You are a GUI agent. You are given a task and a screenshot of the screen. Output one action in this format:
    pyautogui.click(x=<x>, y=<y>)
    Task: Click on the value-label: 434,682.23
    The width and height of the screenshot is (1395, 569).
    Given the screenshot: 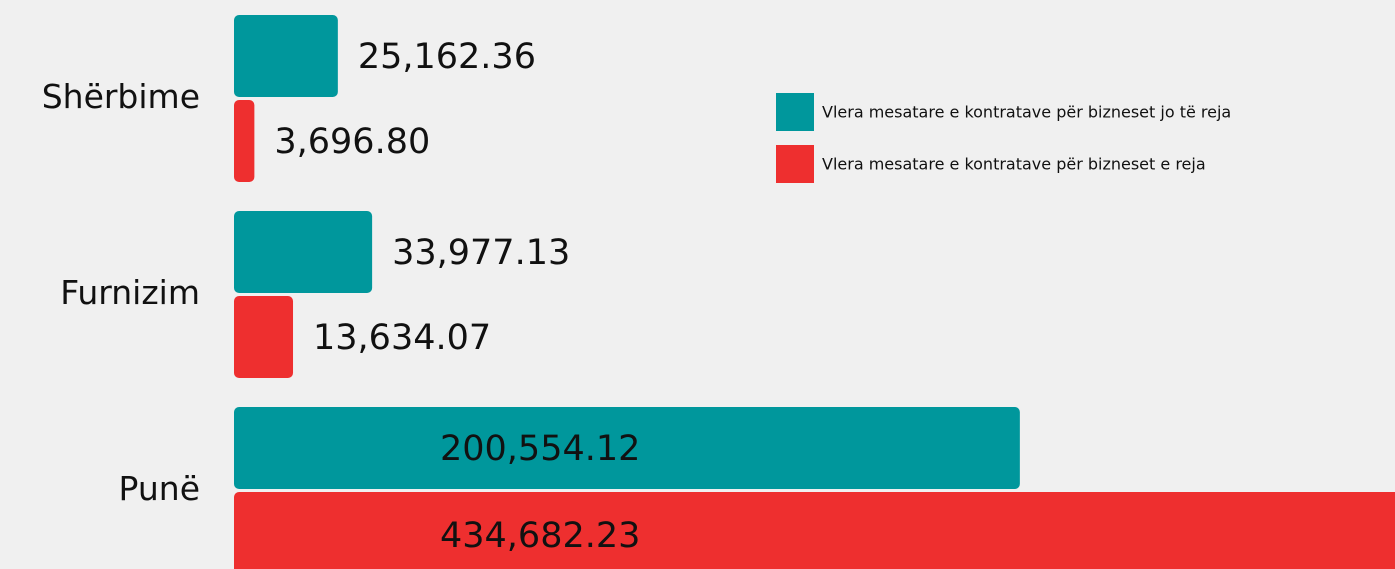 What is the action you would take?
    pyautogui.click(x=540, y=536)
    